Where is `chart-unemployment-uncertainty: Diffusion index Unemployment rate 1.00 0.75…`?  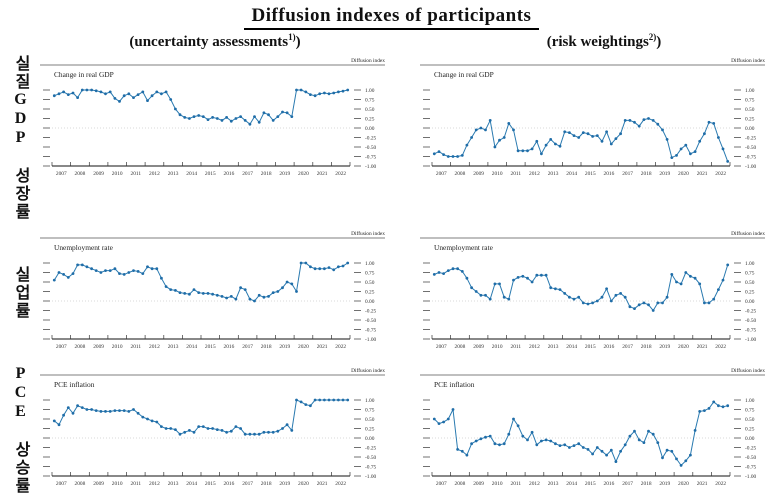 chart-unemployment-uncertainty: Diffusion index Unemployment rate 1.00 0.75… is located at coordinates (212, 293).